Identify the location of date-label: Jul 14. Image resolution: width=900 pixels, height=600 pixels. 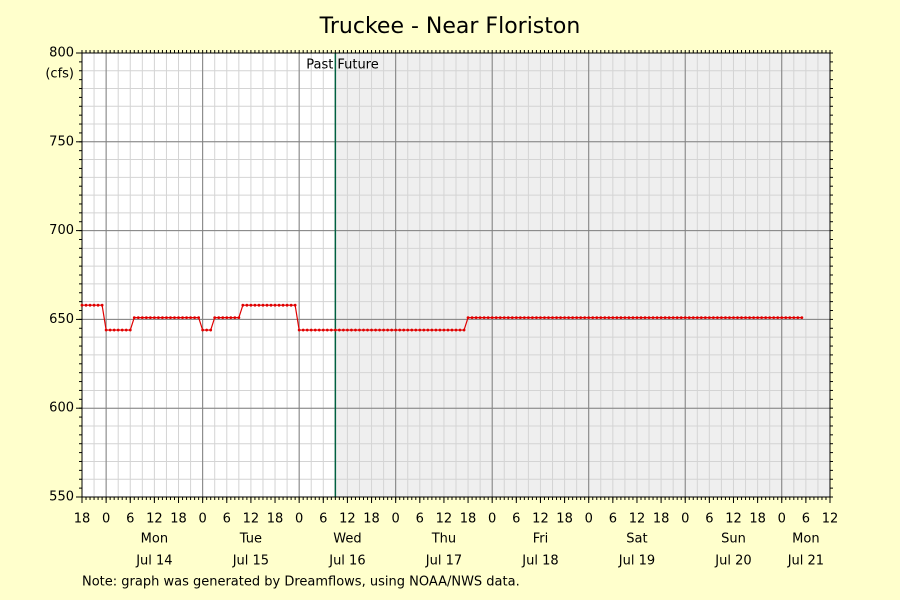
(153, 561).